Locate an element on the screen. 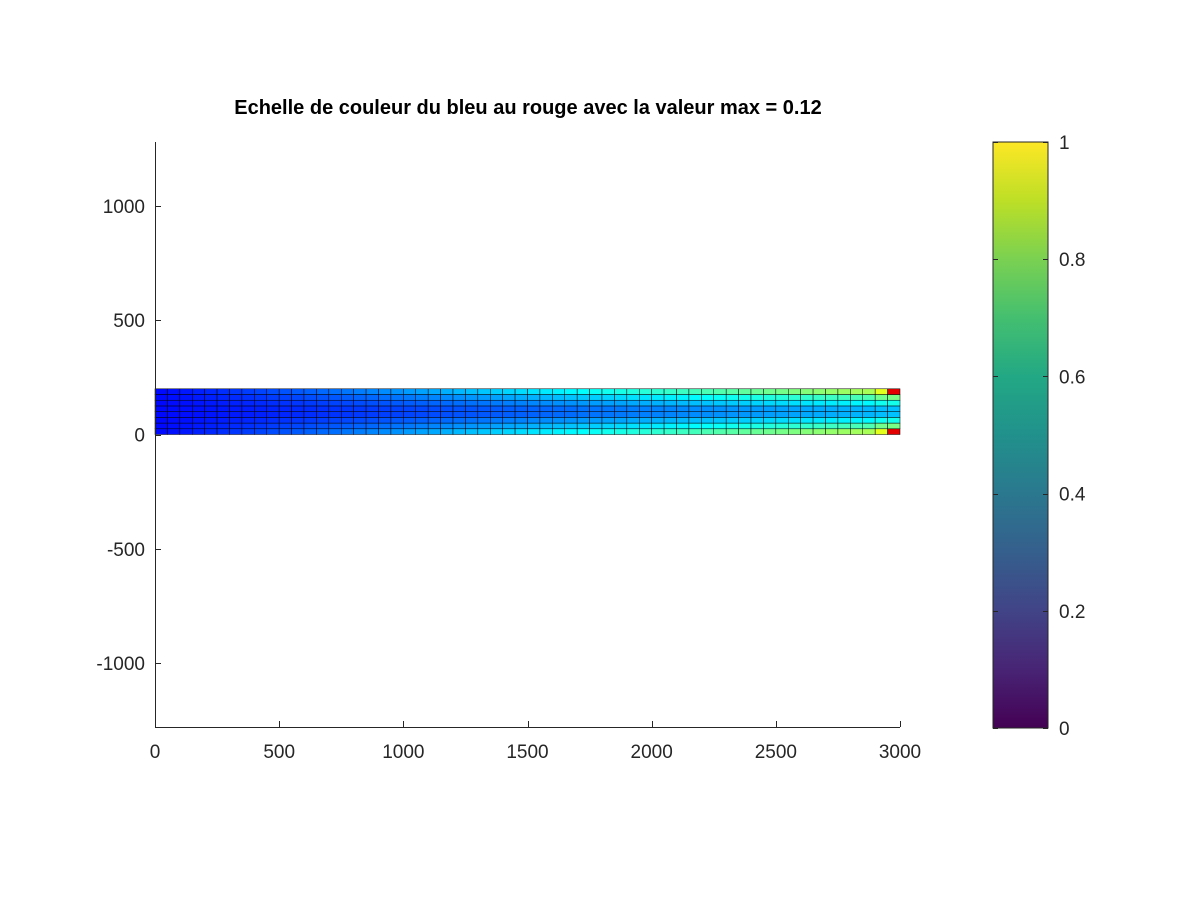 The height and width of the screenshot is (900, 1200). mesh-cells is located at coordinates (527, 411).